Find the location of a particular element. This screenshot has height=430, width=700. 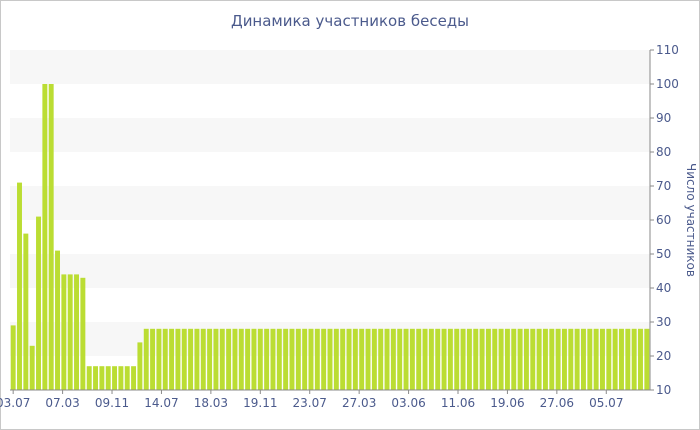

x-tick-label: 27.03 is located at coordinates (359, 403).